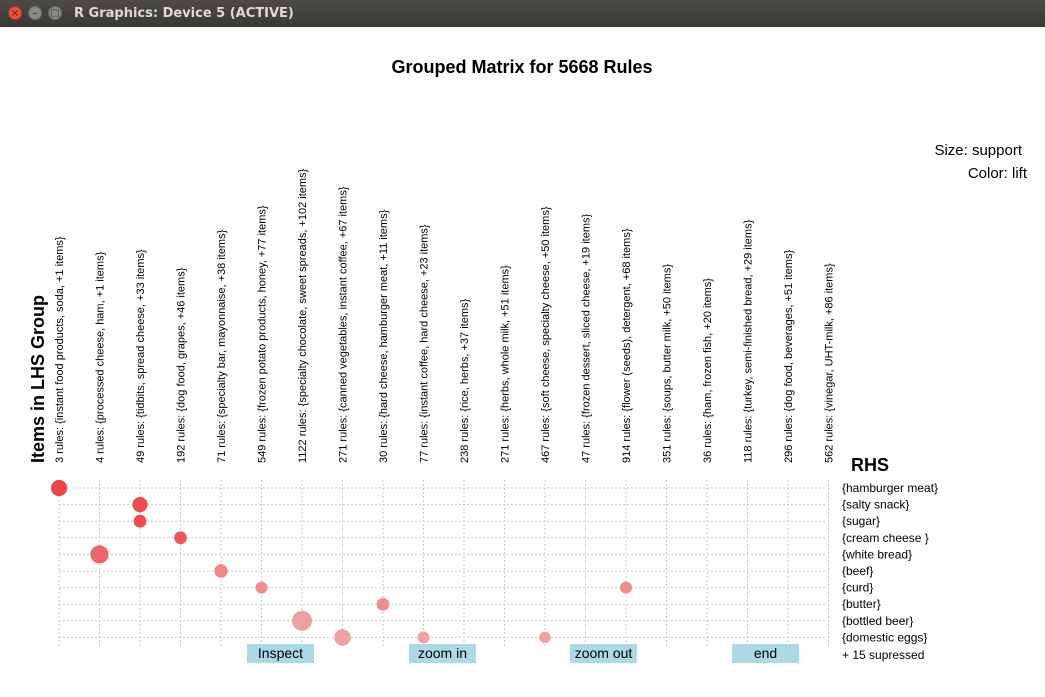 This screenshot has width=1045, height=697. I want to click on maximize-icon: □, so click(55, 13).